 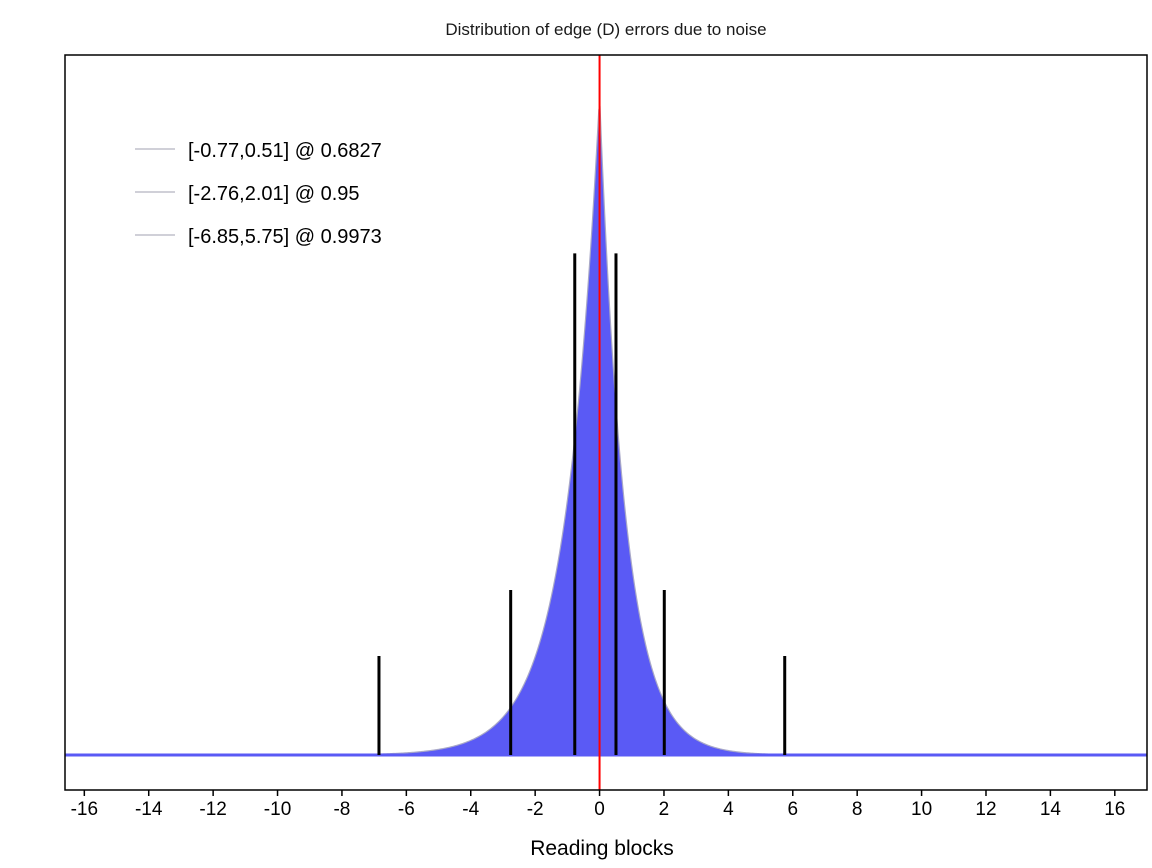 What do you see at coordinates (1114, 809) in the screenshot?
I see `x-tick-label: 16` at bounding box center [1114, 809].